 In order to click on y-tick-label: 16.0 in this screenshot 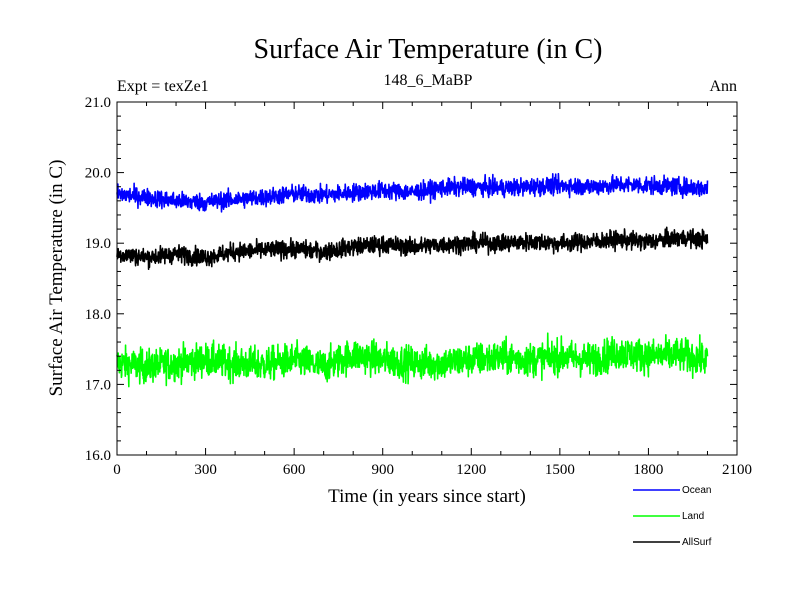, I will do `click(98, 456)`.